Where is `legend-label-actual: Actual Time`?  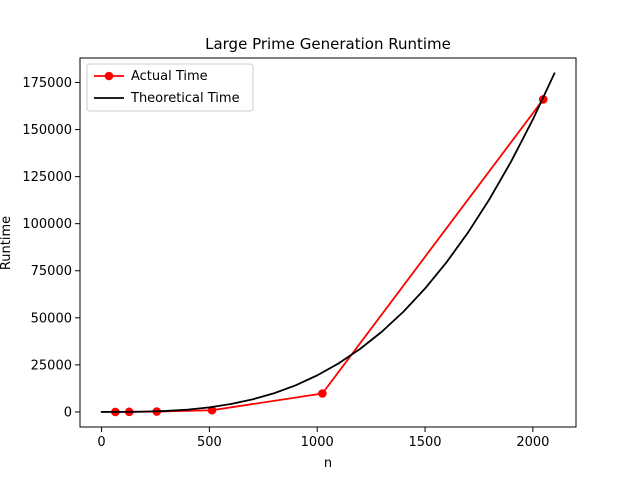 legend-label-actual: Actual Time is located at coordinates (169, 76).